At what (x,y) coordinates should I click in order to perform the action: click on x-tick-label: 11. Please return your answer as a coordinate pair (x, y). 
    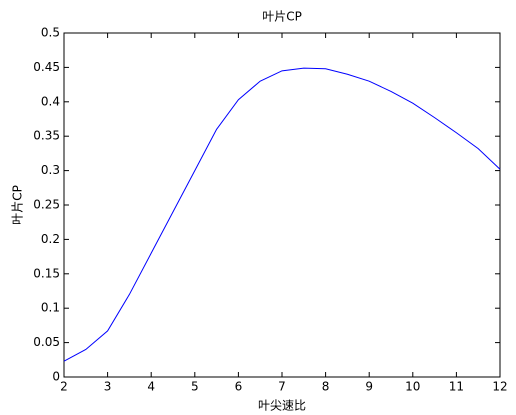
    Looking at the image, I should click on (456, 387).